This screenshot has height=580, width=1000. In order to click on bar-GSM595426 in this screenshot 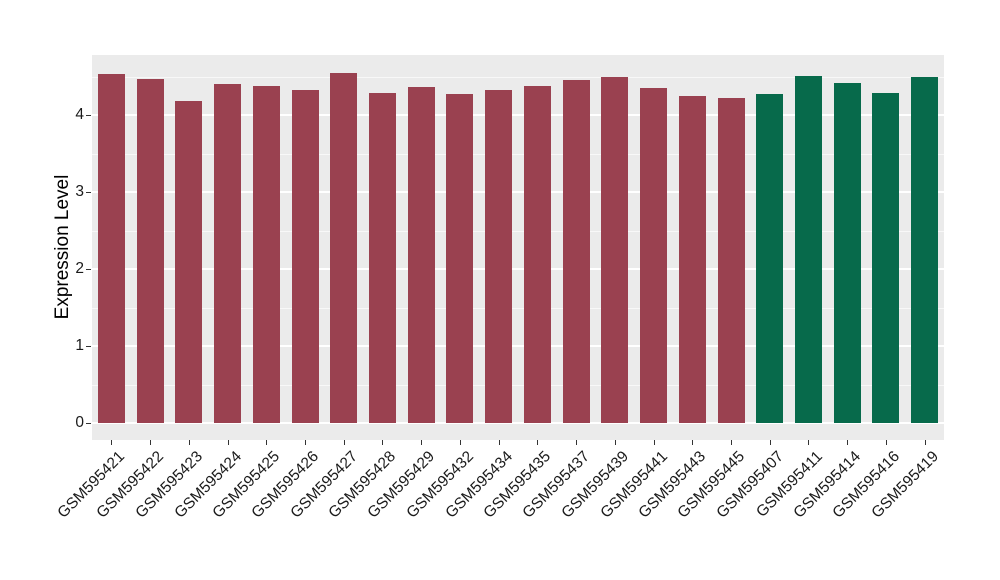, I will do `click(305, 256)`.